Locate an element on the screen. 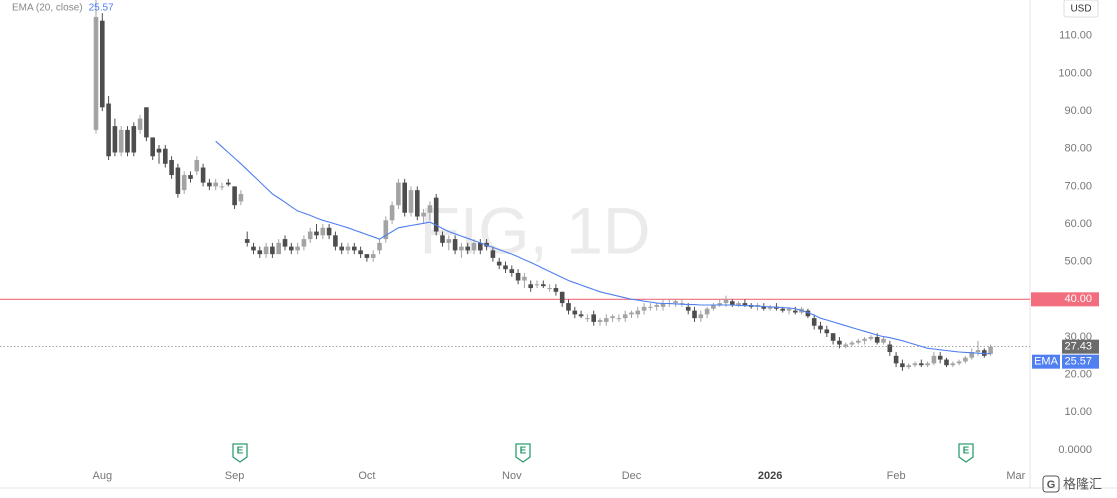 Image resolution: width=1117 pixels, height=498 pixels. x-tick-label: Aug is located at coordinates (103, 476).